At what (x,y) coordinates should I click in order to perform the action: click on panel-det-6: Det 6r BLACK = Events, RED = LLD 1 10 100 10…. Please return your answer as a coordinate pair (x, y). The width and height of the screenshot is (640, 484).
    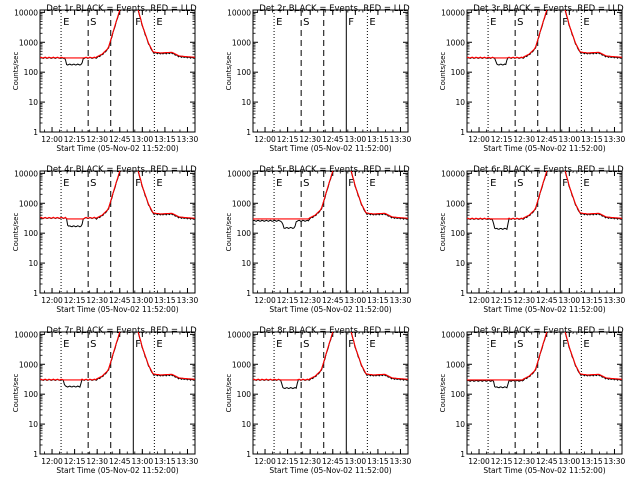
    Looking at the image, I should click on (532, 239).